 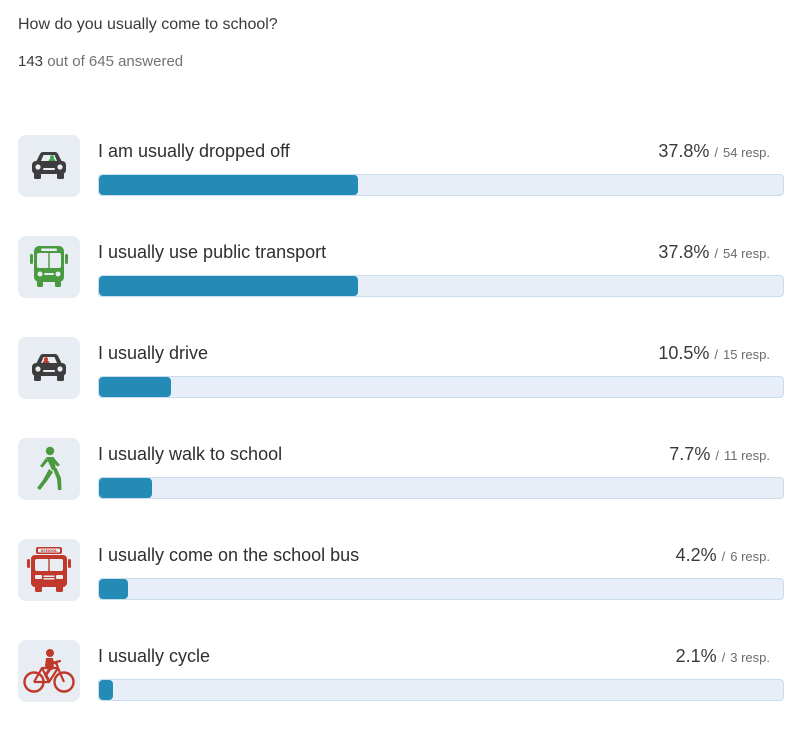 What do you see at coordinates (31, 61) in the screenshot?
I see `answered-count: 143` at bounding box center [31, 61].